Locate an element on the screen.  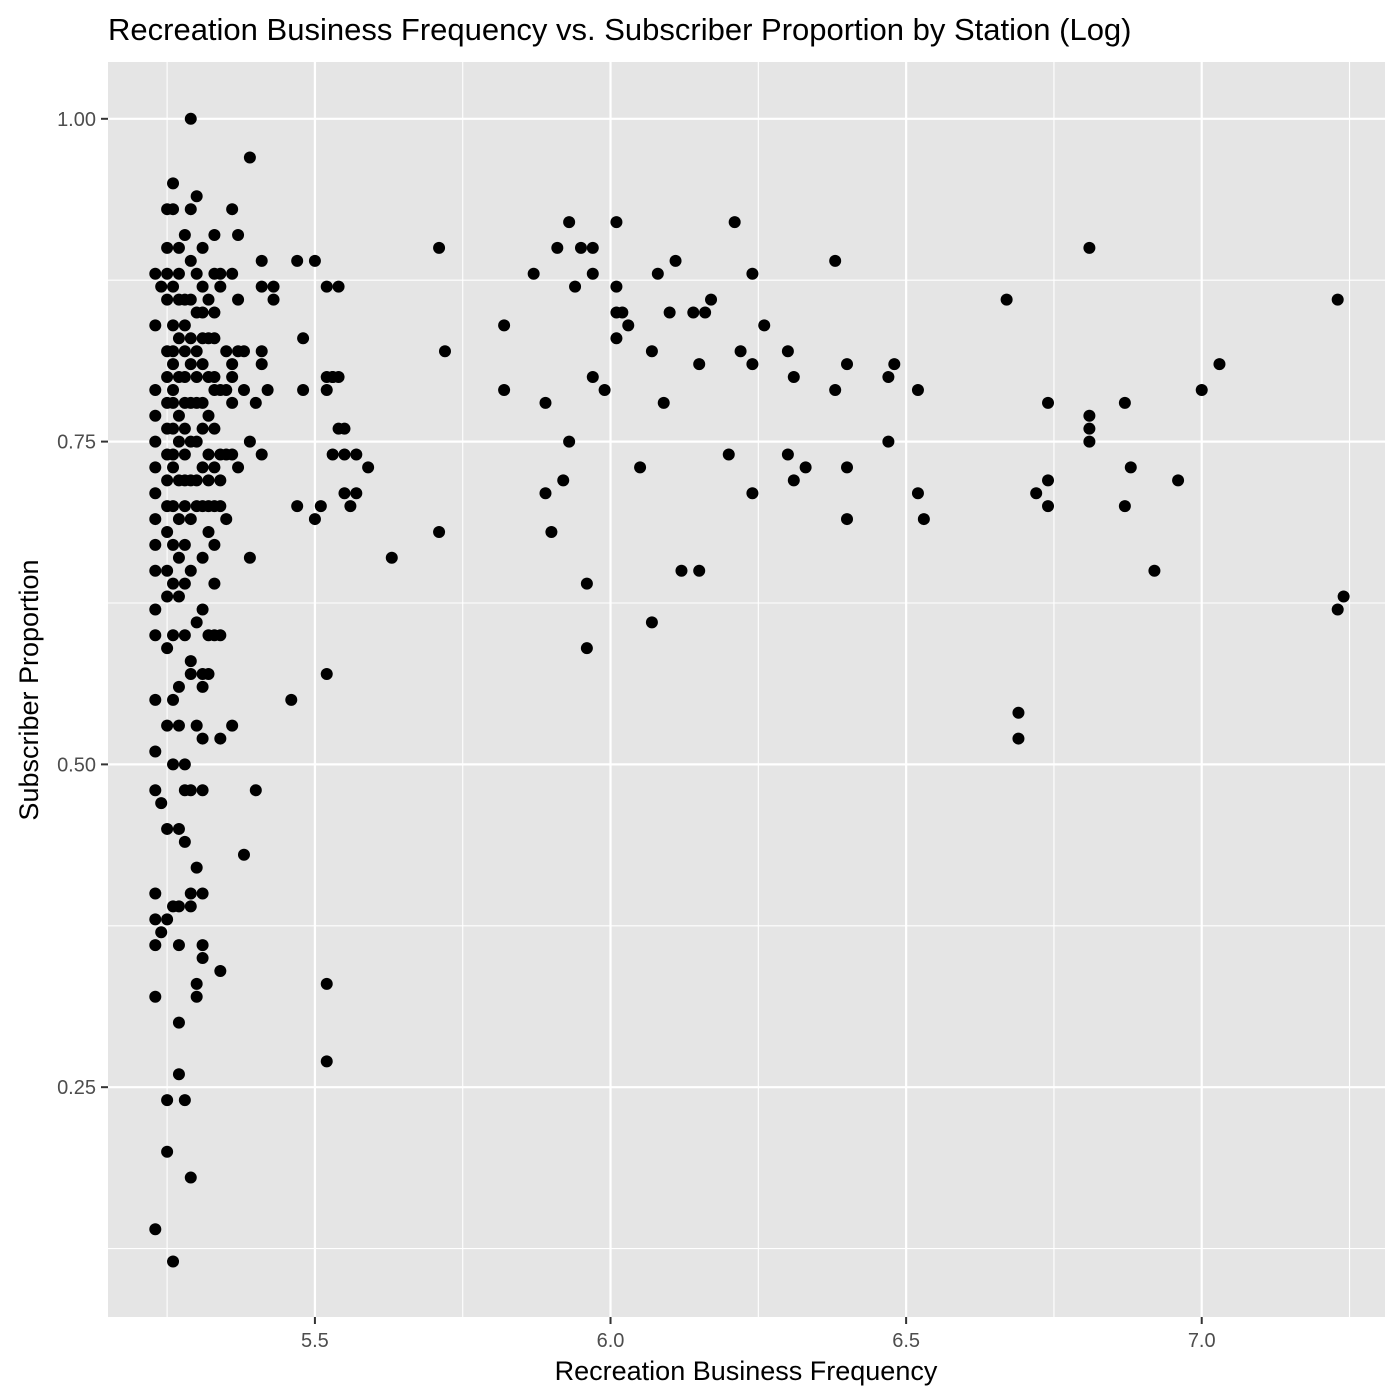
y-axis: 0.25 0.50 0.75 1.00 is located at coordinates (82, 604).